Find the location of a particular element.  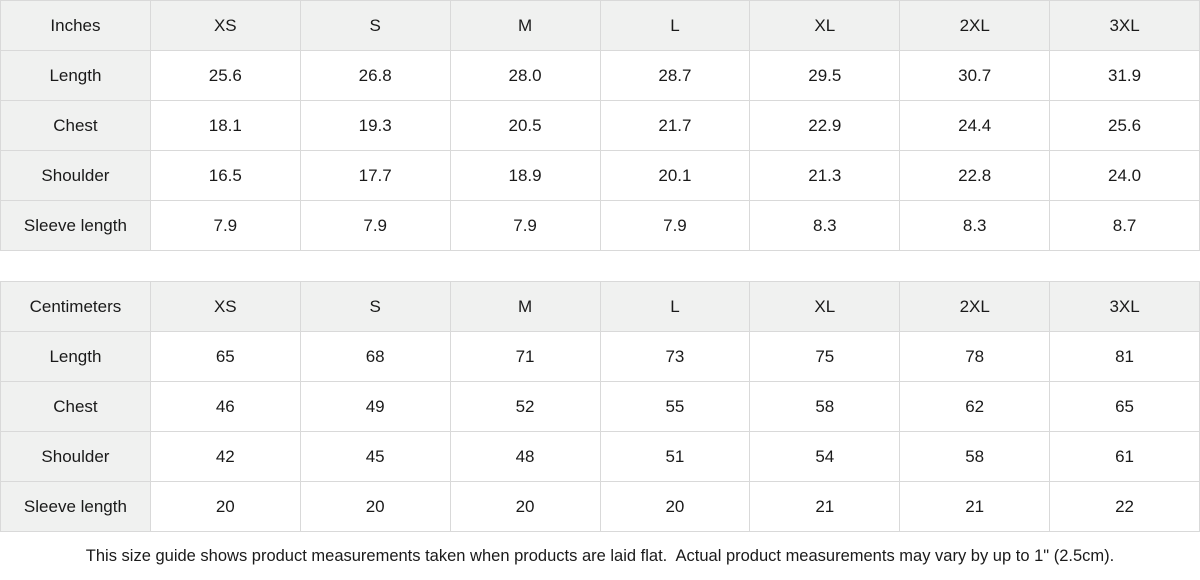

value-cell: 18.9 is located at coordinates (525, 175).